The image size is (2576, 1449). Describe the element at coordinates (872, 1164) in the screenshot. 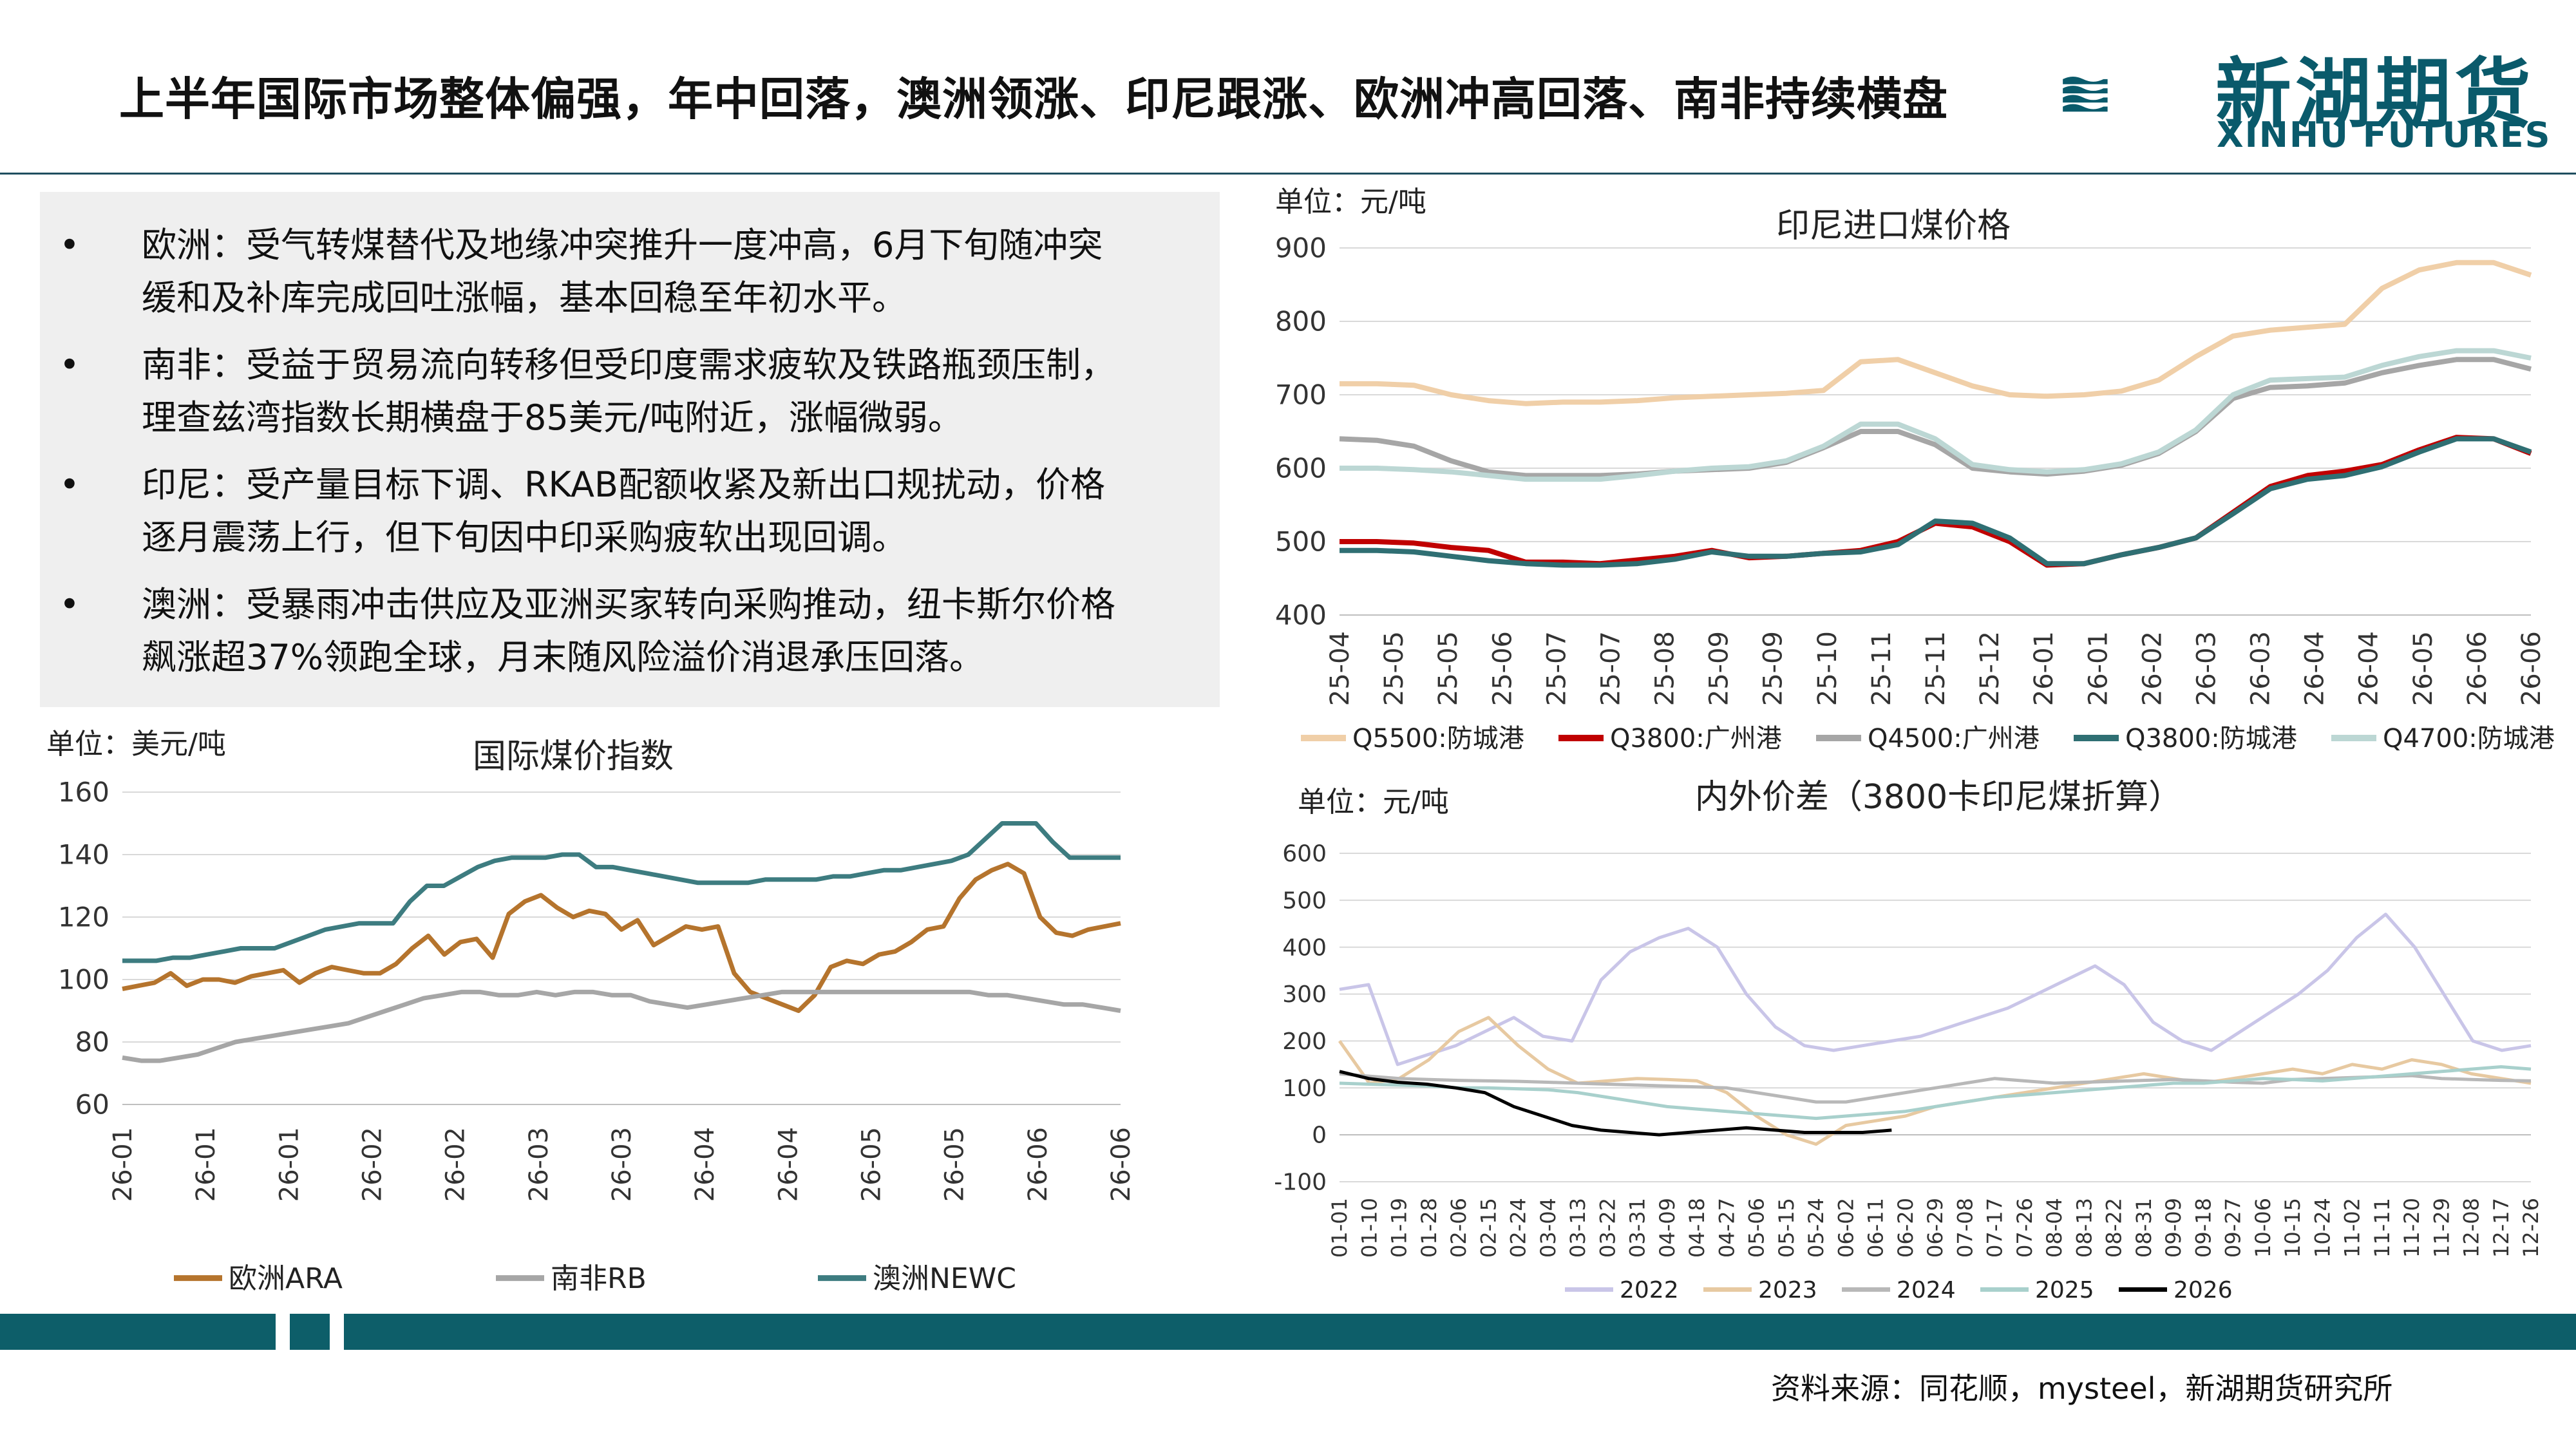

I see `x-tick-label: 26-05` at that location.